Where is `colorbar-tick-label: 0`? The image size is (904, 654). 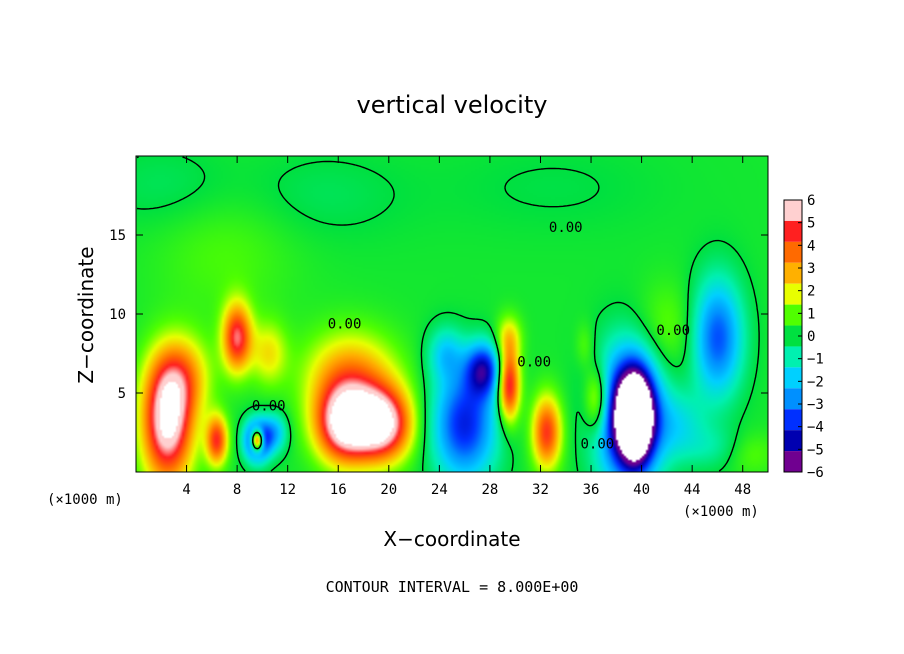
colorbar-tick-label: 0 is located at coordinates (811, 337).